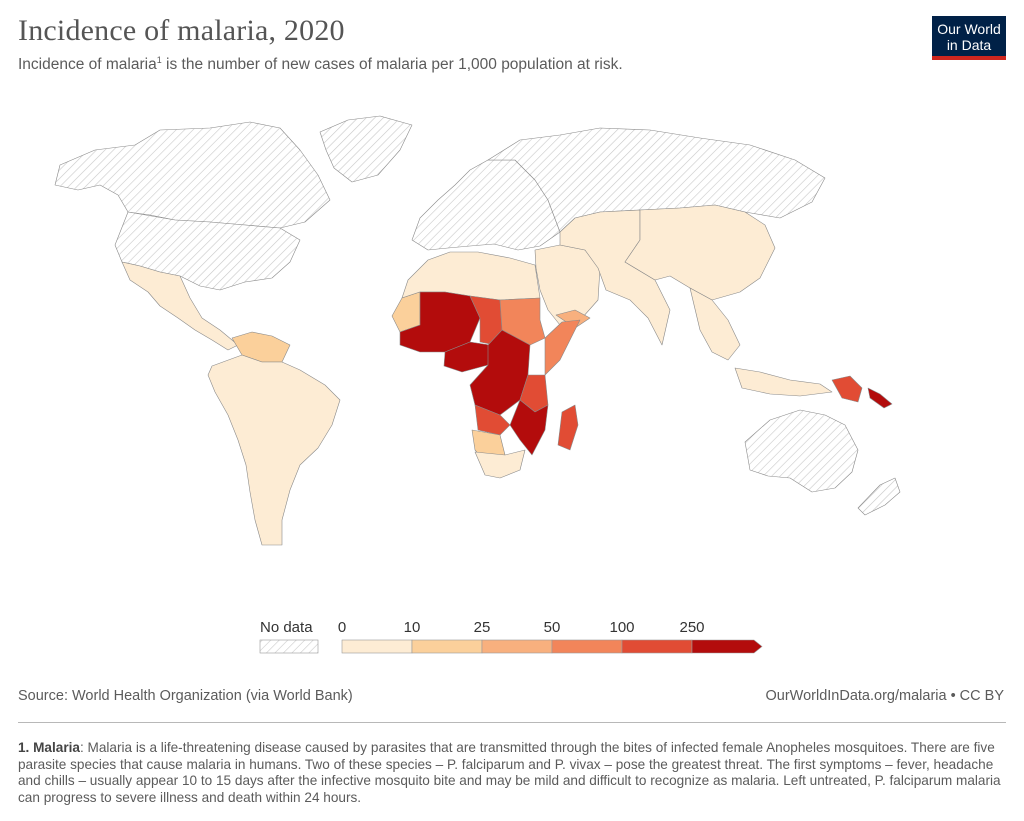 The height and width of the screenshot is (821, 1024). I want to click on region-solomon-islands, so click(880, 398).